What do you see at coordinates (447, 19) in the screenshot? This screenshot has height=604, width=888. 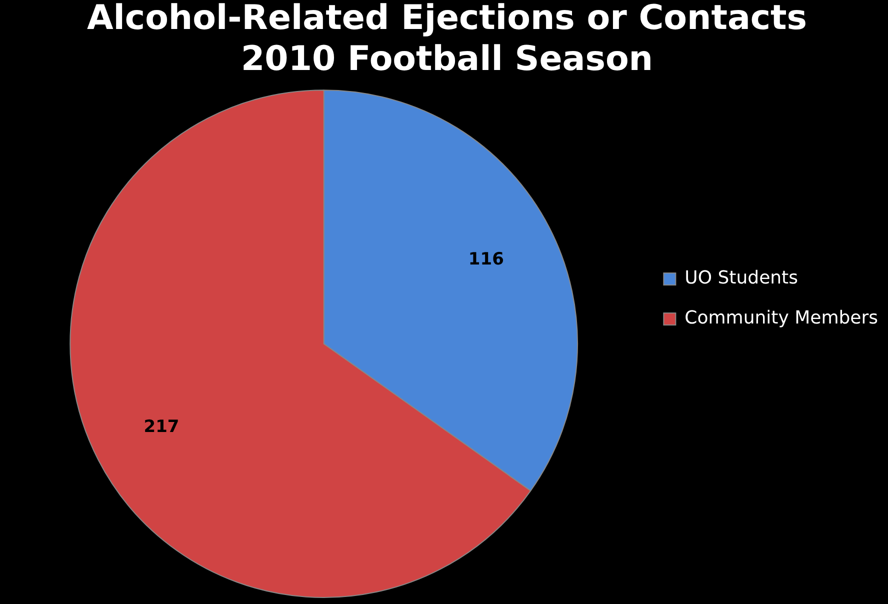 I see `chart-title: Alcohol-Related Ejections or Contacts` at bounding box center [447, 19].